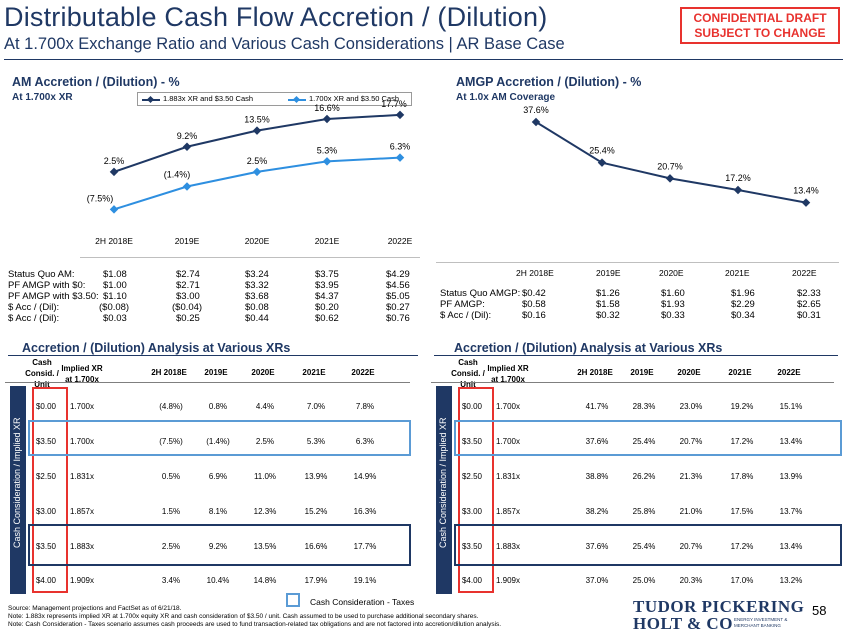 The width and height of the screenshot is (847, 635). Describe the element at coordinates (608, 315) in the screenshot. I see `amgp-cell: $0.32` at that location.